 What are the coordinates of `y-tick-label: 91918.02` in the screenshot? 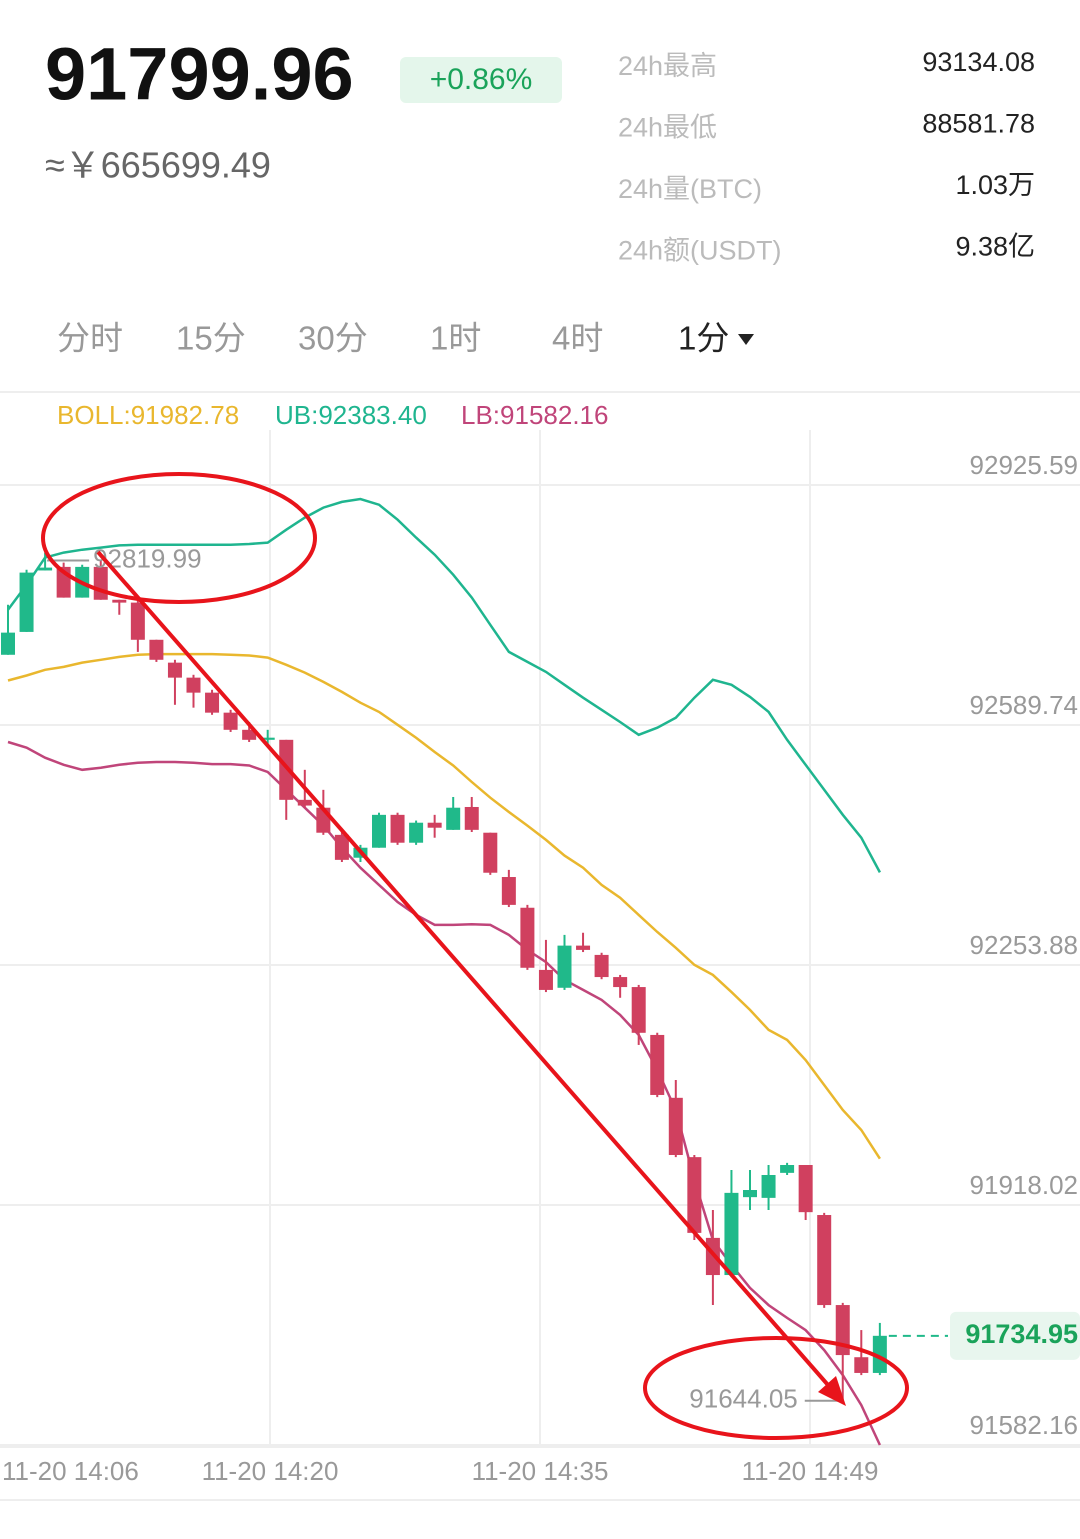 It's located at (1024, 1185).